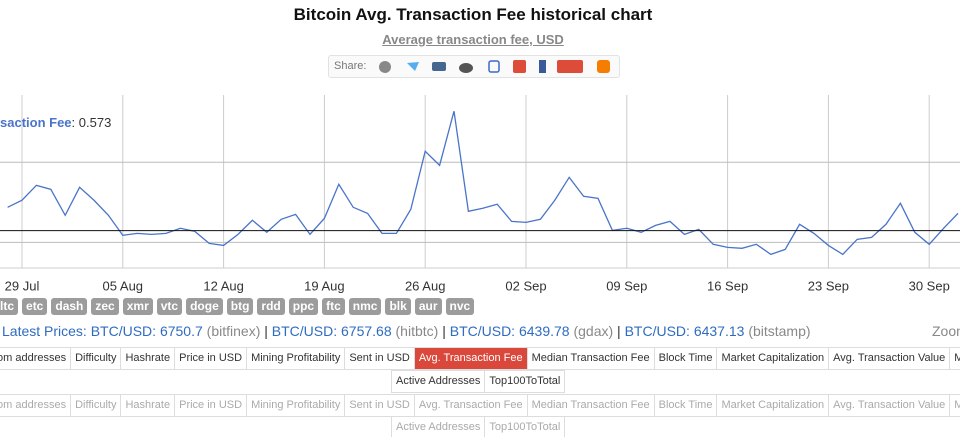  What do you see at coordinates (727, 285) in the screenshot?
I see `x-tick-label: 16 Sep` at bounding box center [727, 285].